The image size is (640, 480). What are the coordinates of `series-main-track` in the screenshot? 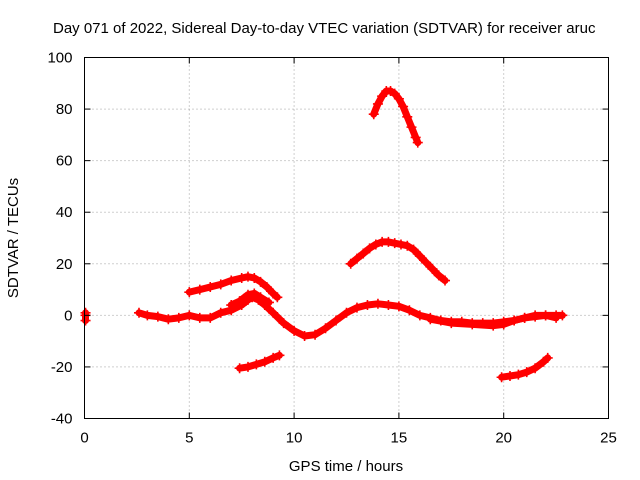 It's located at (350, 316).